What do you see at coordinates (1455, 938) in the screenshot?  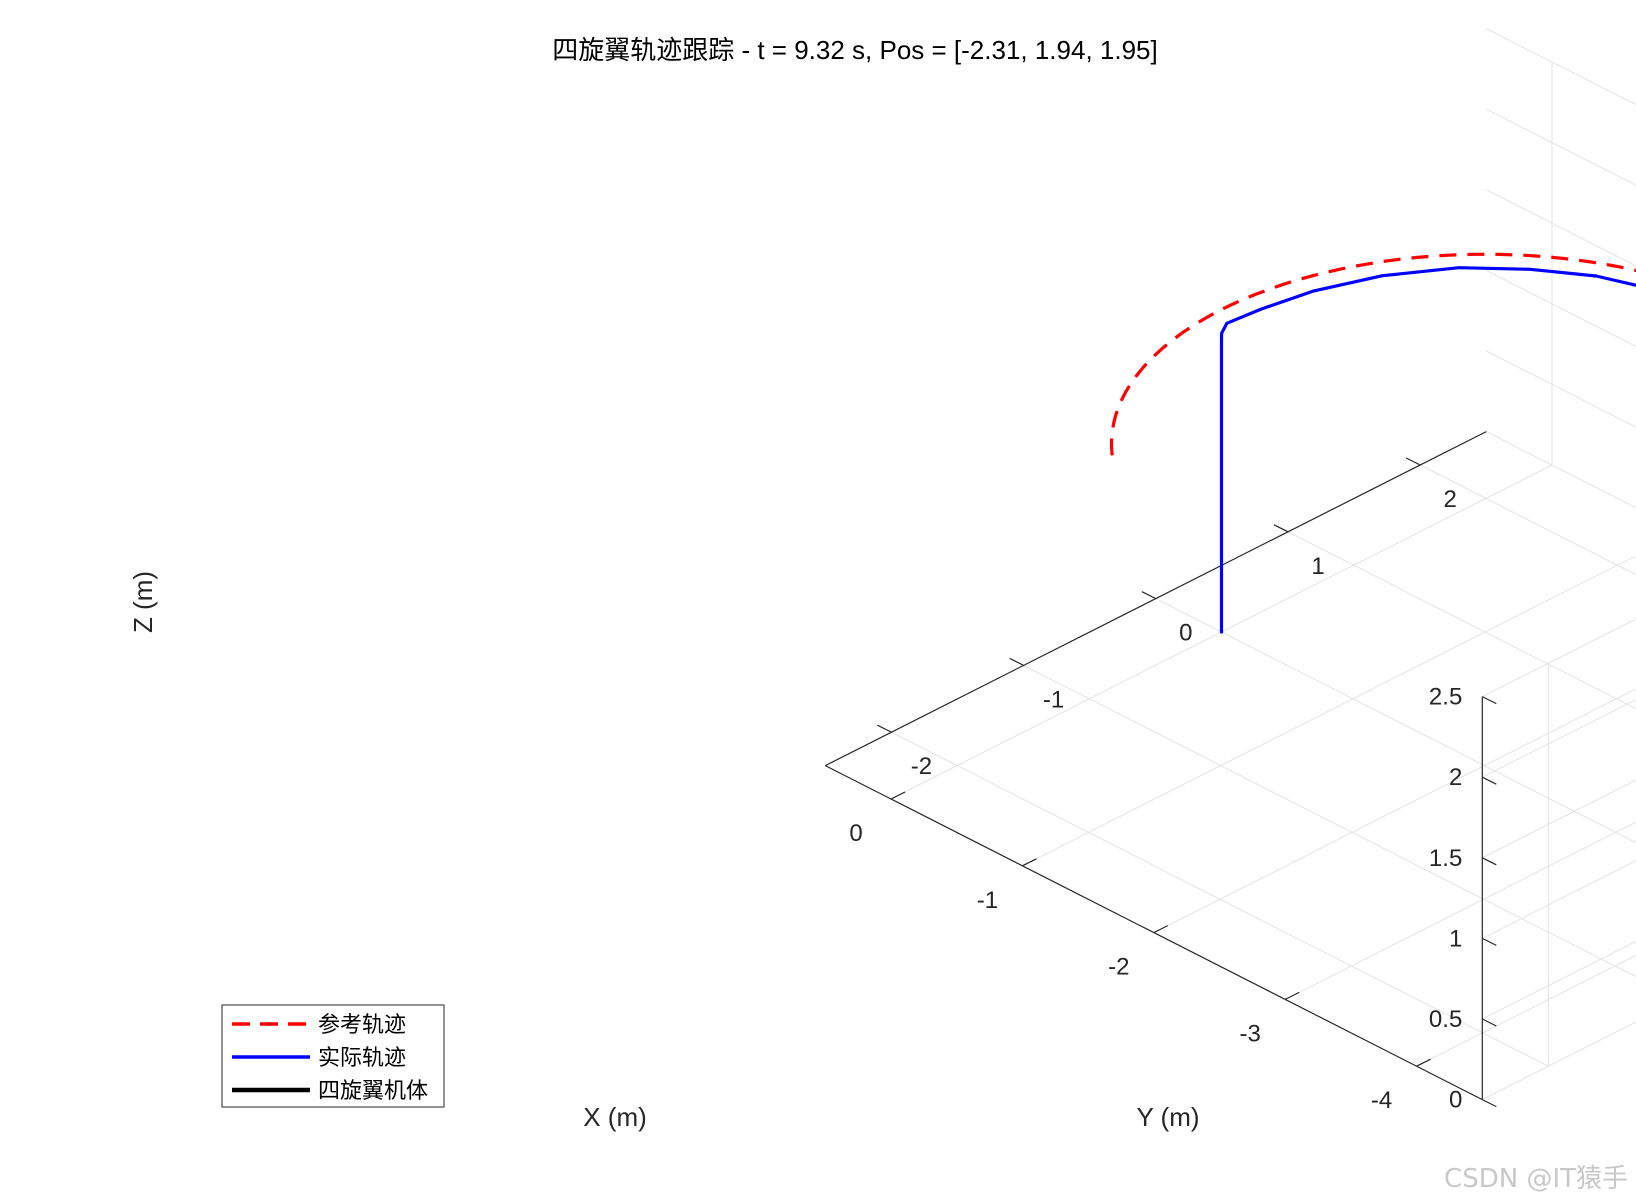 I see `z-tick-label: 1` at bounding box center [1455, 938].